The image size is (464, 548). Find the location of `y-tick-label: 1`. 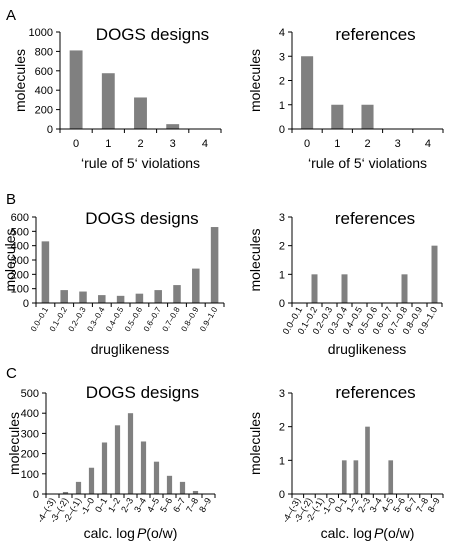

y-tick-label: 1 is located at coordinates (282, 461).